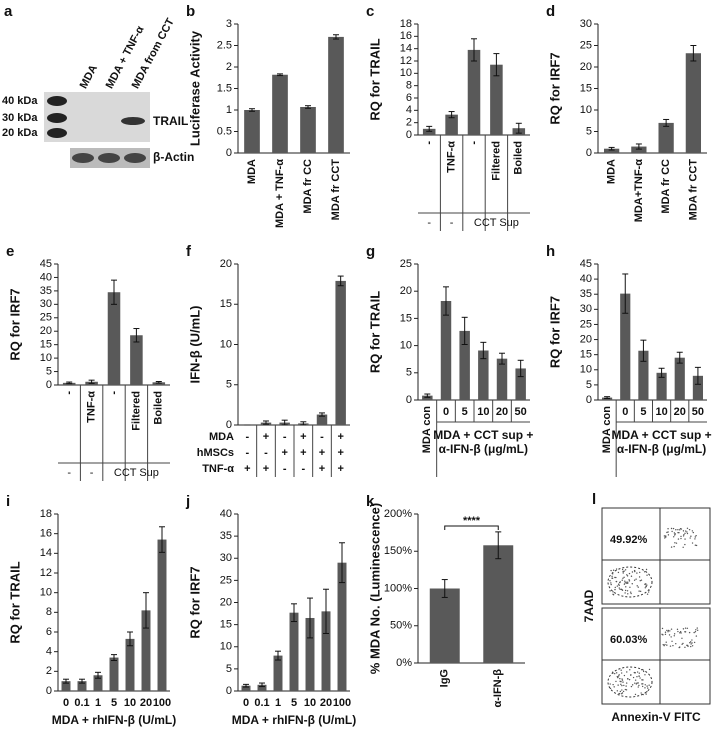 The width and height of the screenshot is (717, 733). I want to click on marker-label: 30 kDa, so click(20, 118).